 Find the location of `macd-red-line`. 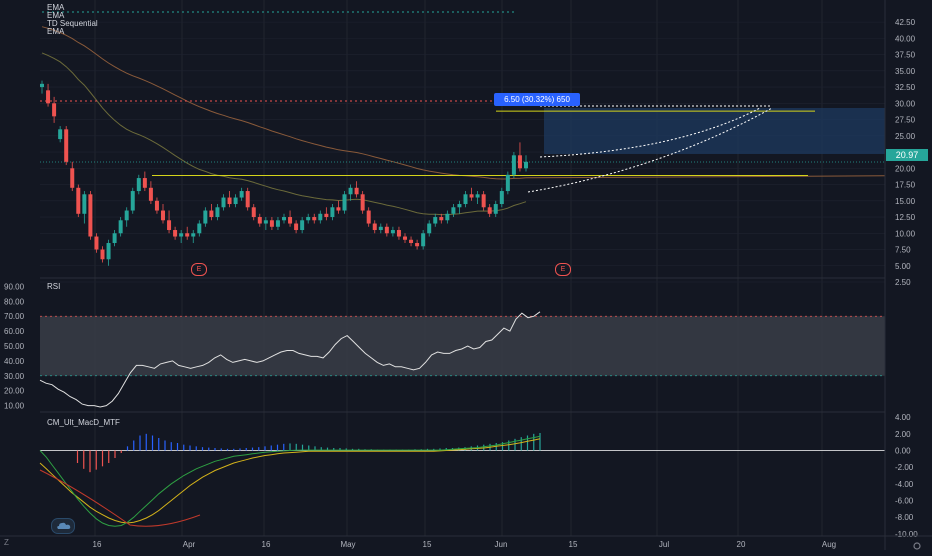

macd-red-line is located at coordinates (120, 498).